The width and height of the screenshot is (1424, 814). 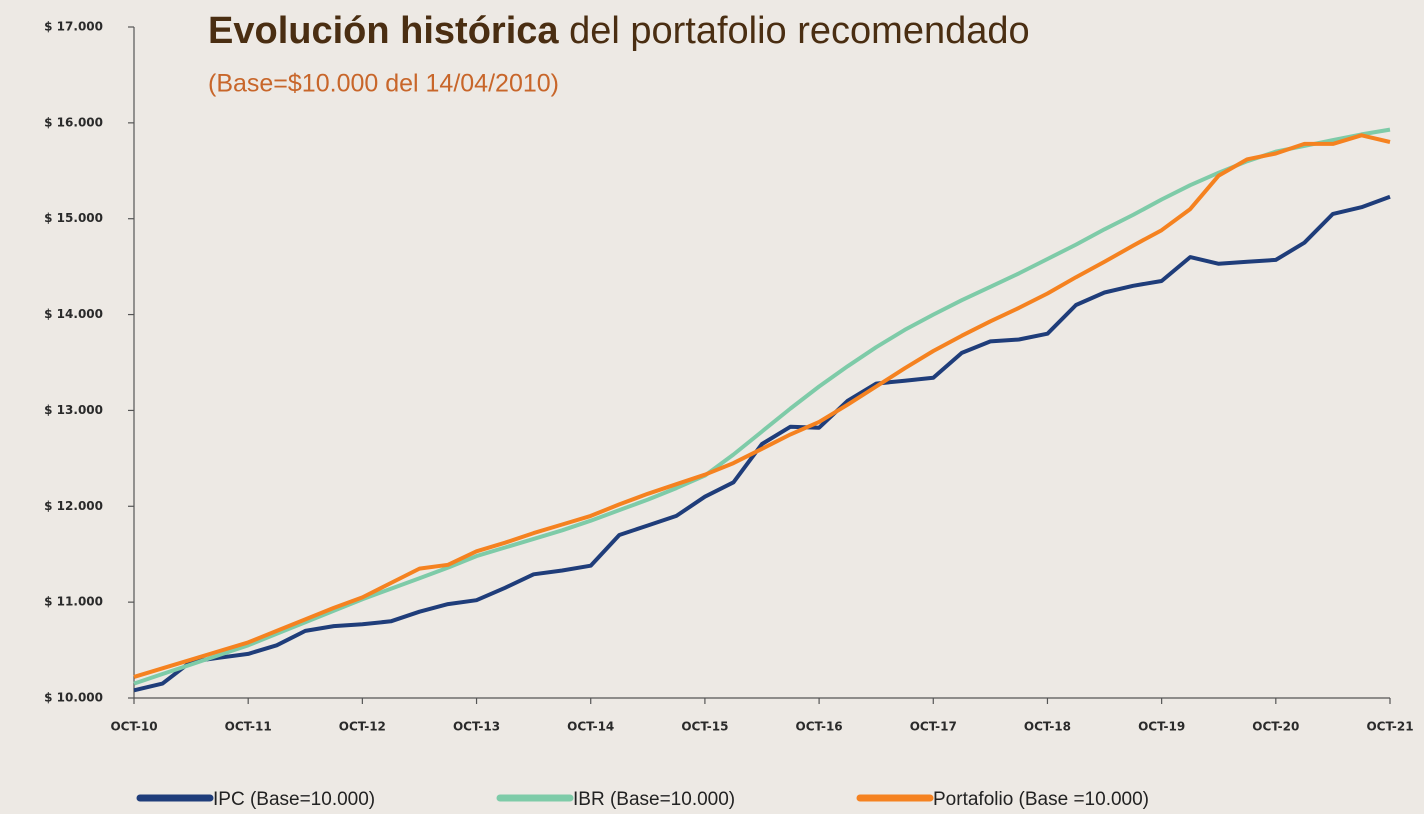 What do you see at coordinates (383, 31) in the screenshot?
I see `title-bold: Evolución histórica` at bounding box center [383, 31].